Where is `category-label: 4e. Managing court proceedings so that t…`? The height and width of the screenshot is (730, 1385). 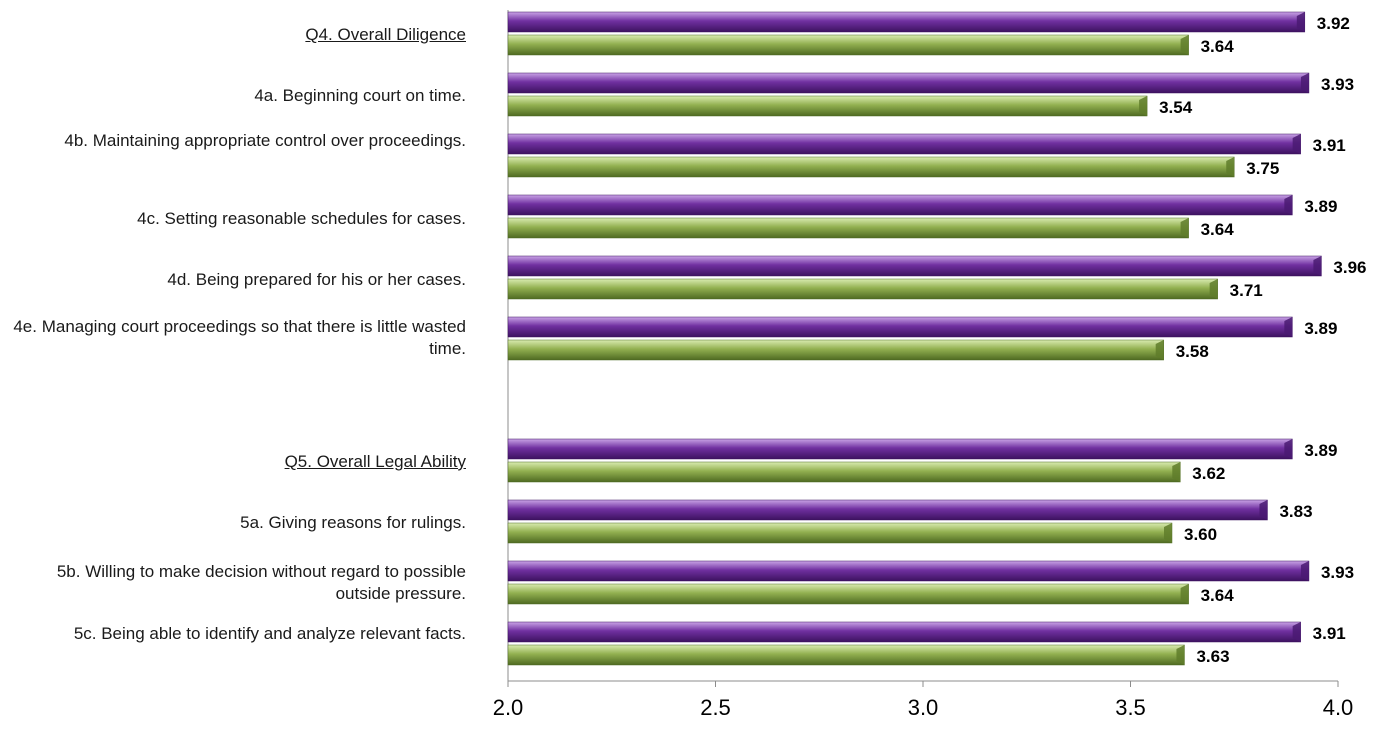 category-label: 4e. Managing court proceedings so that t… is located at coordinates (239, 337).